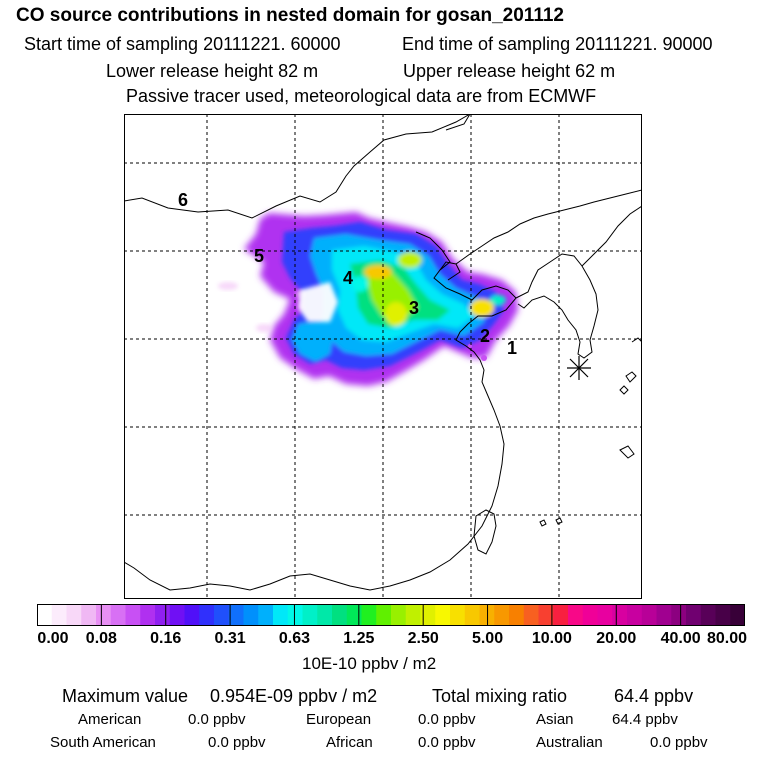  I want to click on lower-release-height-label: Lower release height 82 m, so click(212, 71).